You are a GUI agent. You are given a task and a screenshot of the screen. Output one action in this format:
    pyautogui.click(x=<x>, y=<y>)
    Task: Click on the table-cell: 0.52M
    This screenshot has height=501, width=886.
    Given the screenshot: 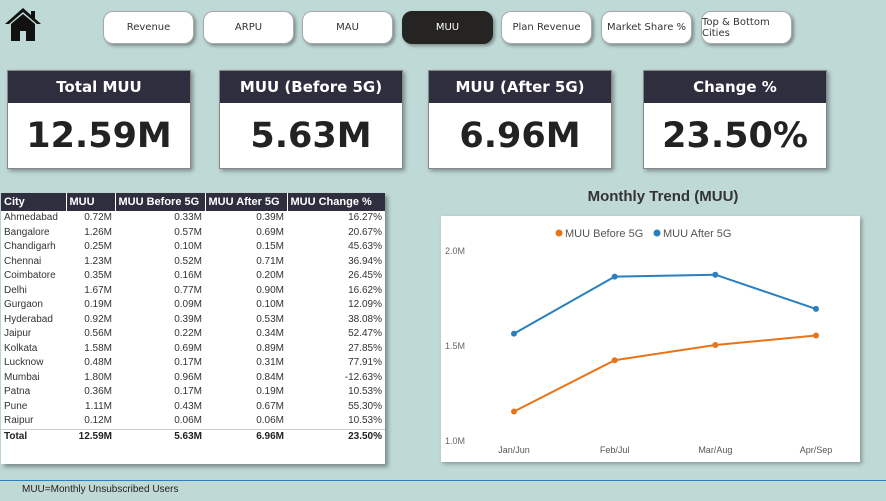 What is the action you would take?
    pyautogui.click(x=188, y=261)
    